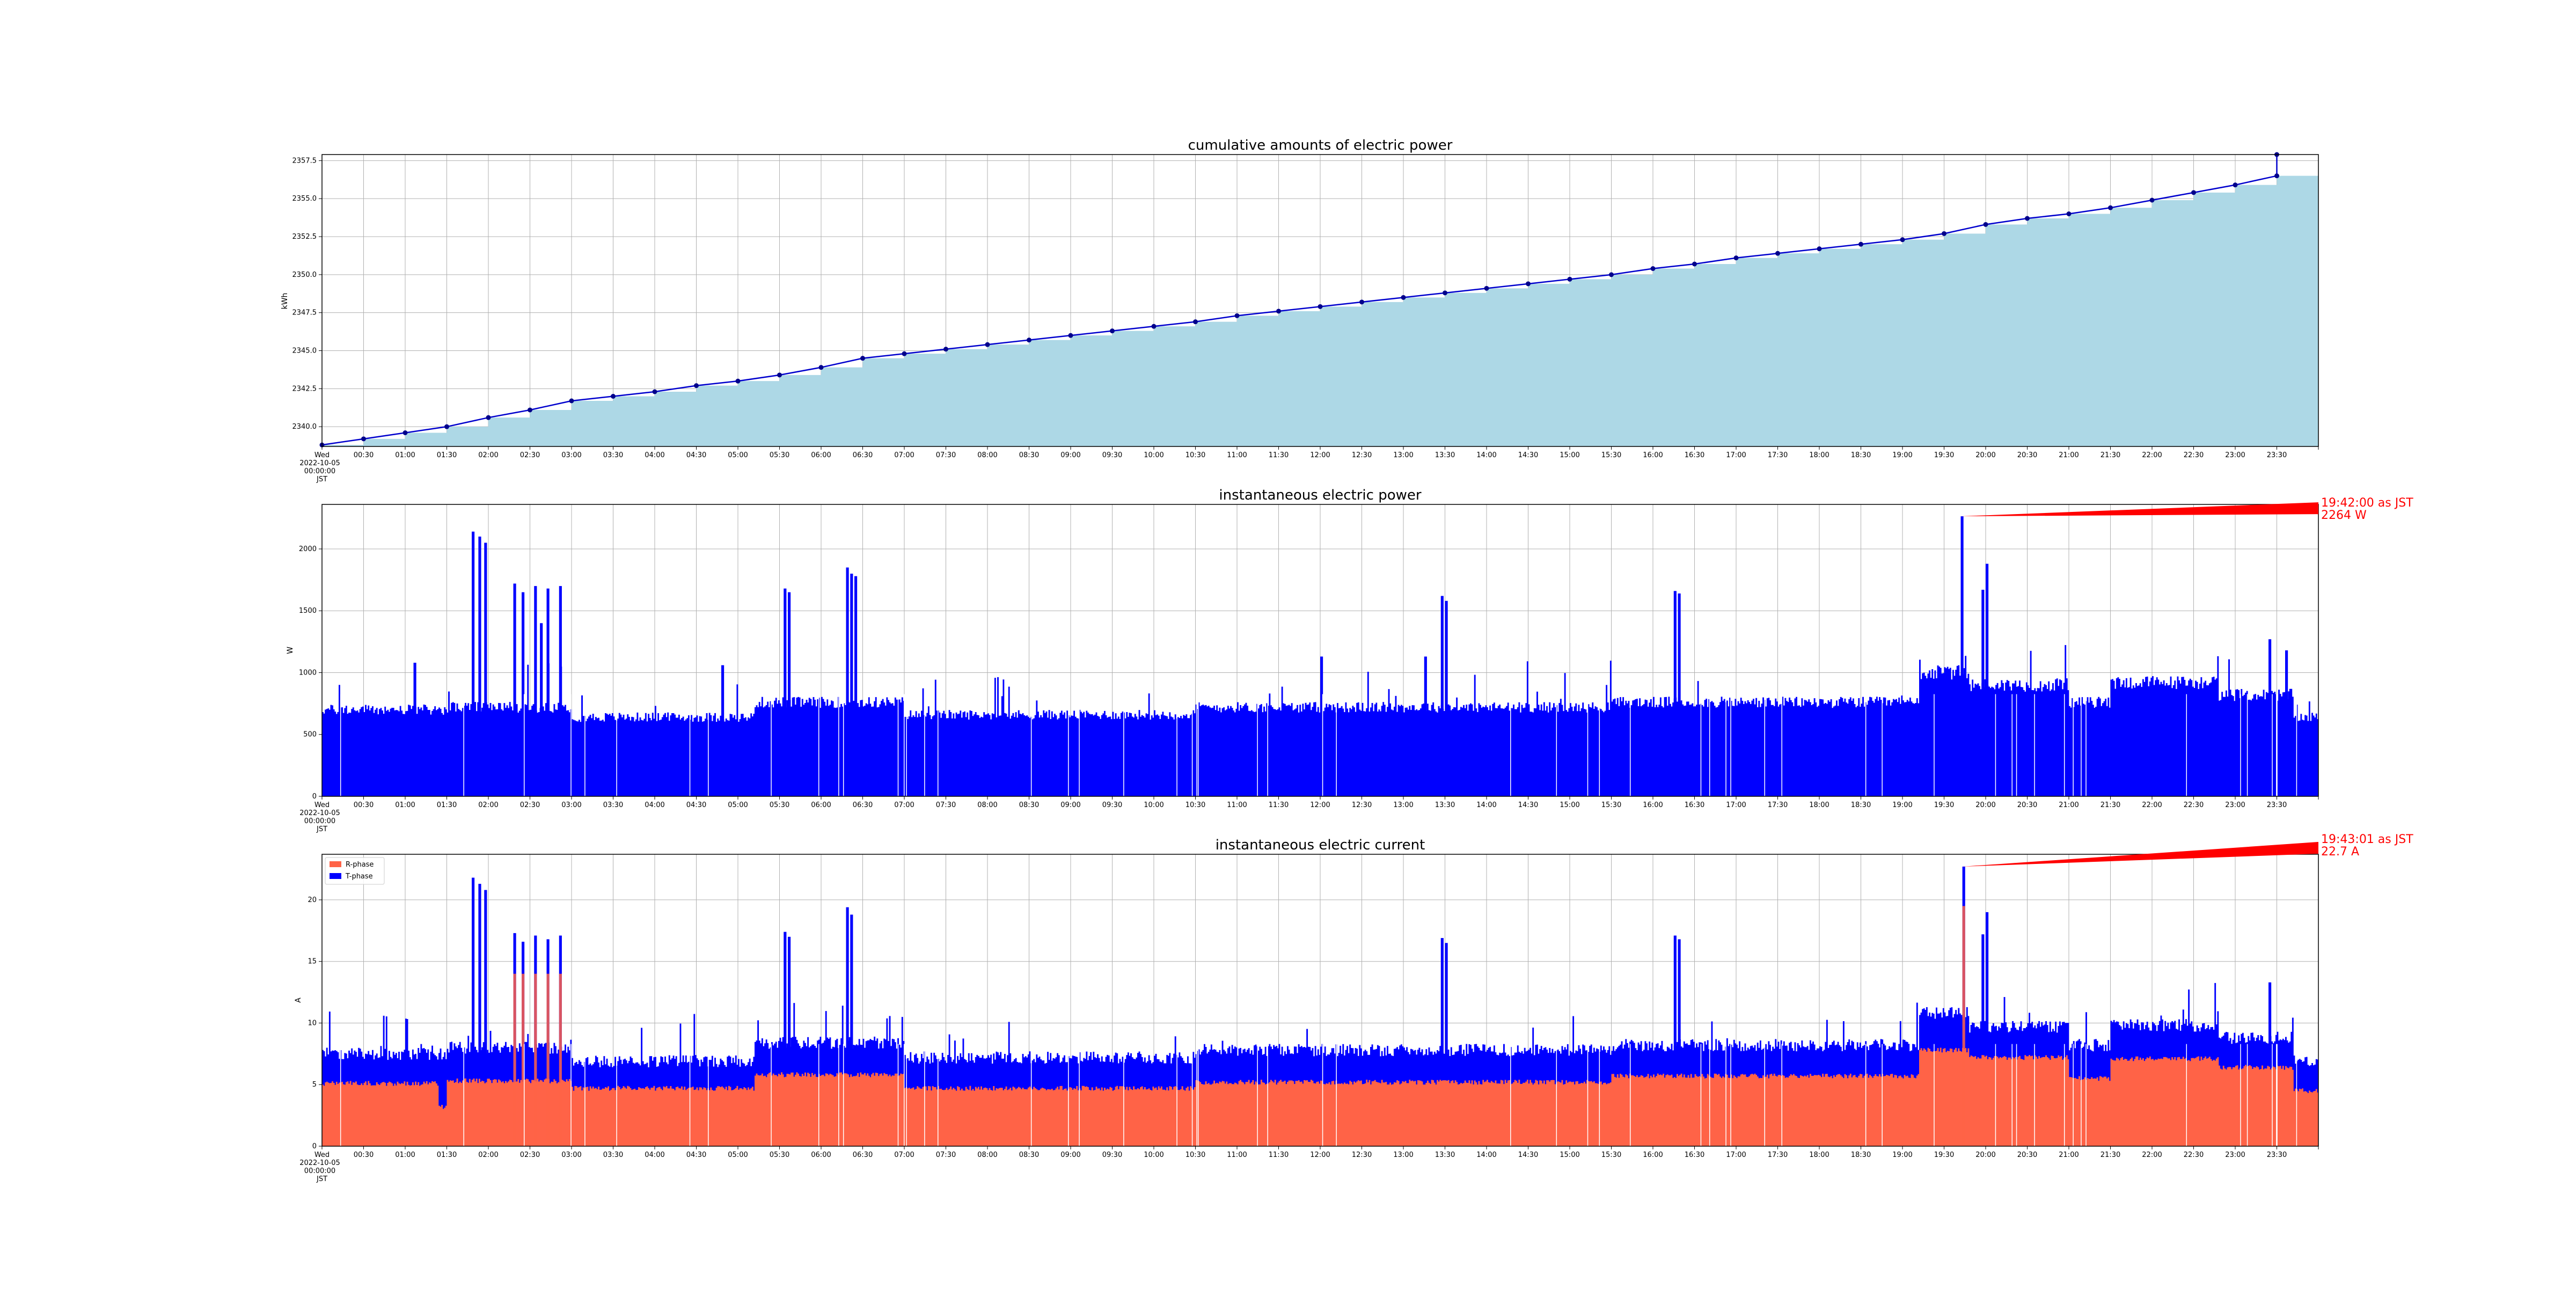 This screenshot has width=2576, height=1290. I want to click on x-tick-label-start: Wed, so click(322, 1155).